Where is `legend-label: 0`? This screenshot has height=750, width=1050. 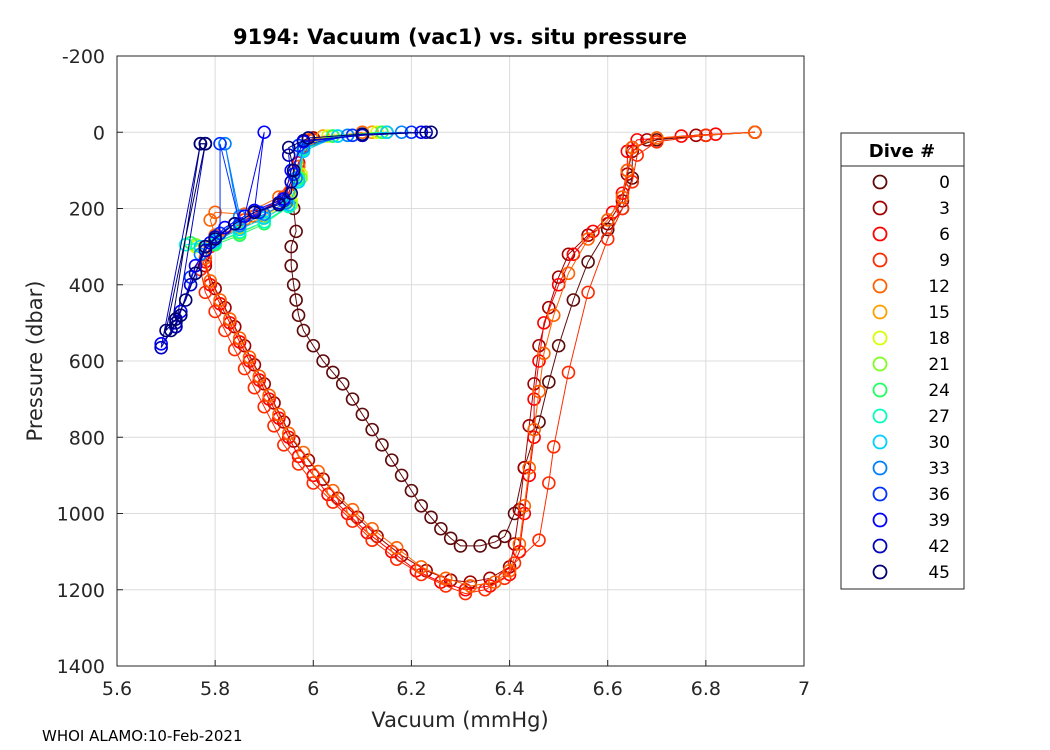 legend-label: 0 is located at coordinates (944, 183).